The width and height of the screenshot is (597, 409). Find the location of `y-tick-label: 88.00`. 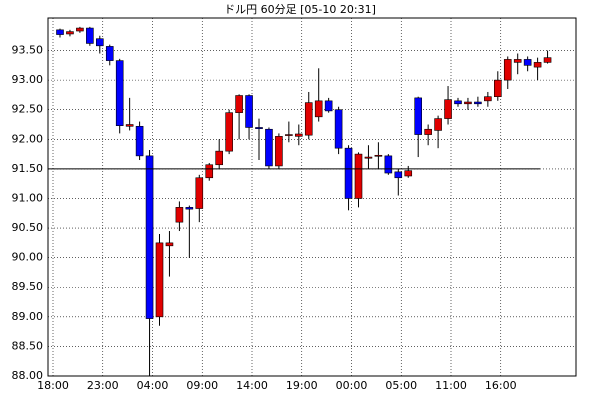

y-tick-label: 88.00 is located at coordinates (28, 375).